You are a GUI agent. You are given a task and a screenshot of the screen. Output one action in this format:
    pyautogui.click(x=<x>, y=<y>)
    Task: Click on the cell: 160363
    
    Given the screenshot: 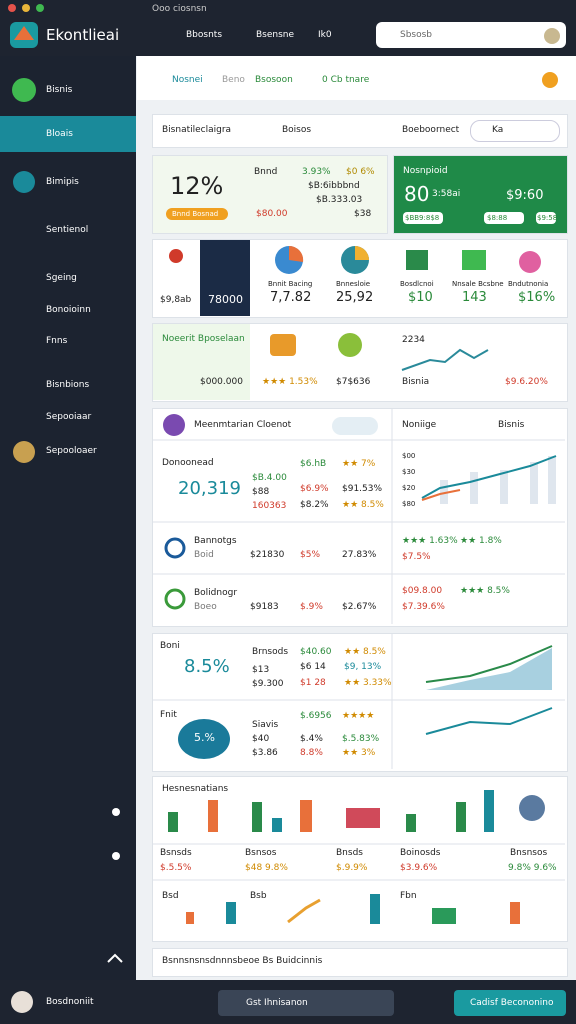 What is the action you would take?
    pyautogui.click(x=269, y=506)
    